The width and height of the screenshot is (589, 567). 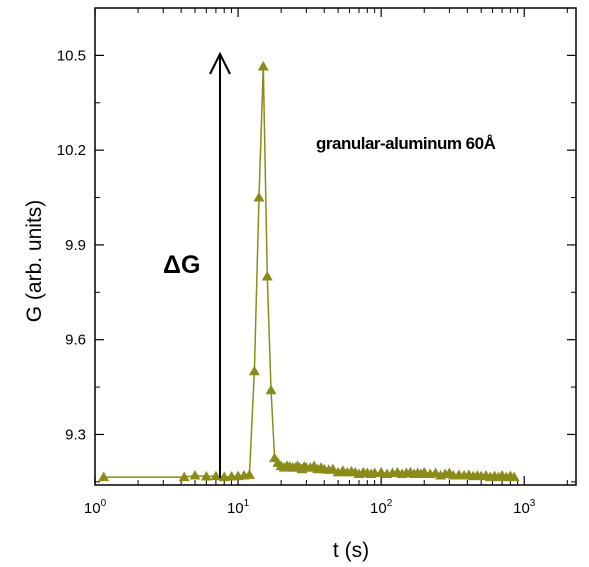 What do you see at coordinates (533, 503) in the screenshot?
I see `x-tick-exponent: 3` at bounding box center [533, 503].